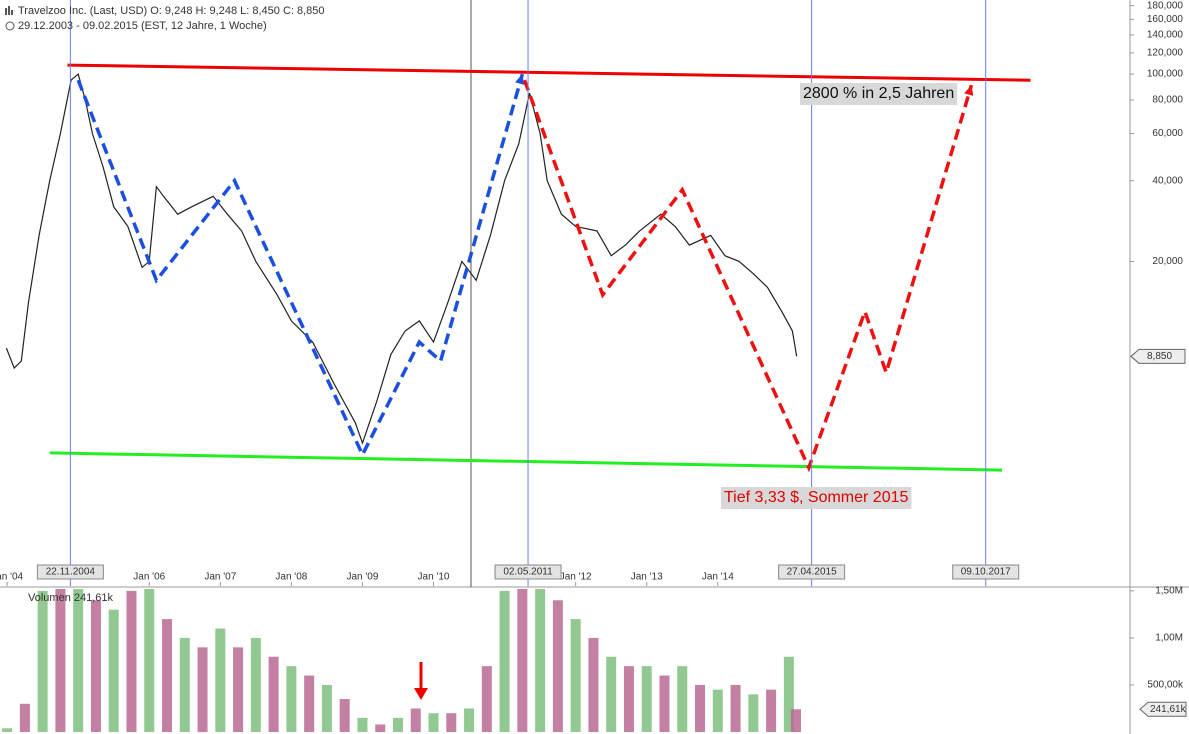 Image resolution: width=1189 pixels, height=734 pixels. What do you see at coordinates (1167, 180) in the screenshot?
I see `y-tick-label: 40,000` at bounding box center [1167, 180].